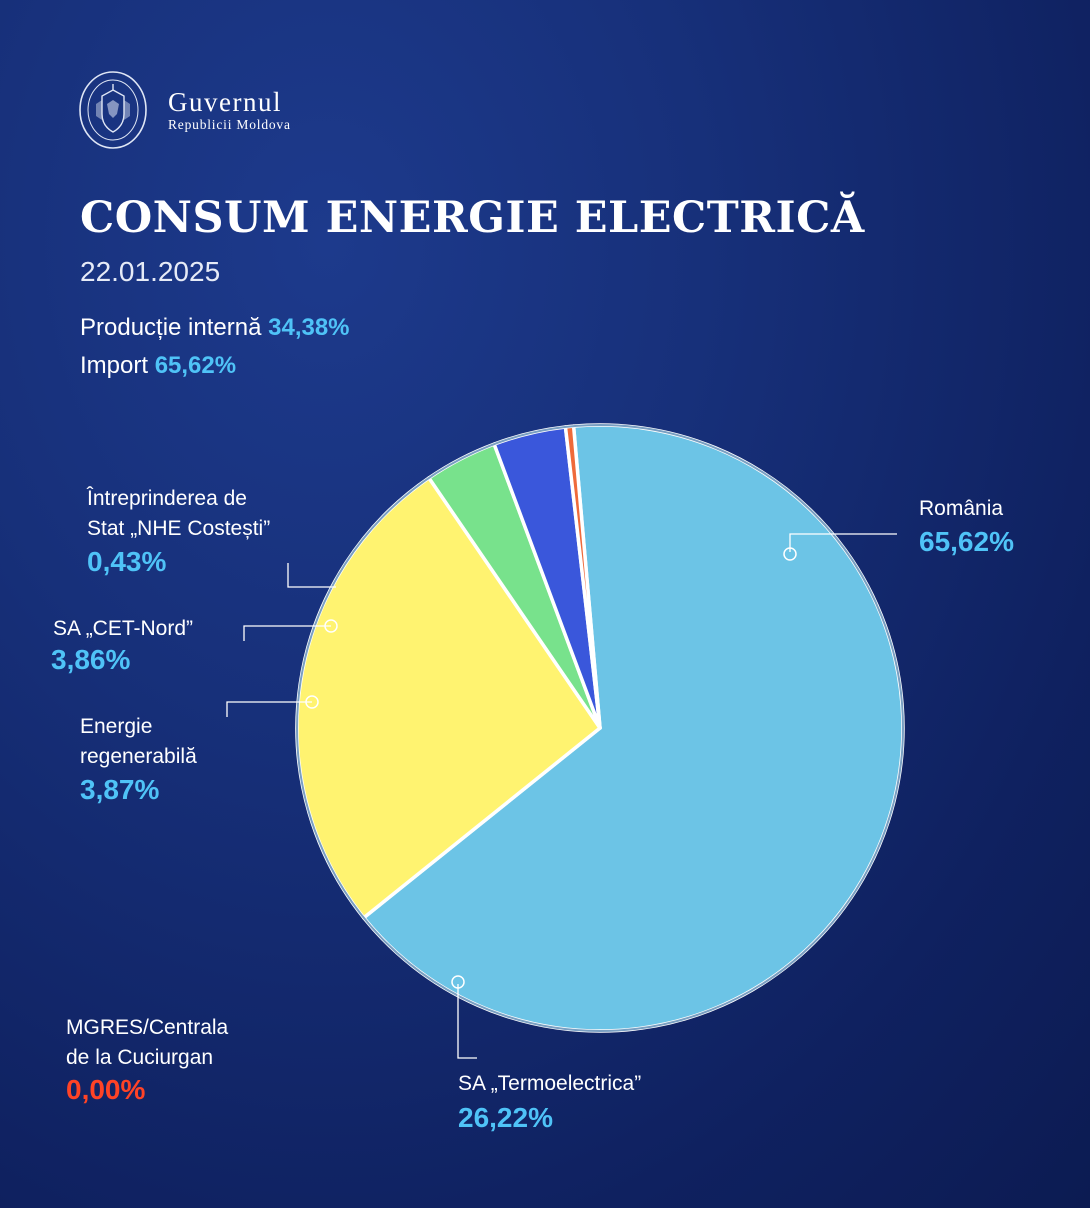 Image resolution: width=1090 pixels, height=1208 pixels. I want to click on org-subtitle: Republicii Moldova, so click(229, 124).